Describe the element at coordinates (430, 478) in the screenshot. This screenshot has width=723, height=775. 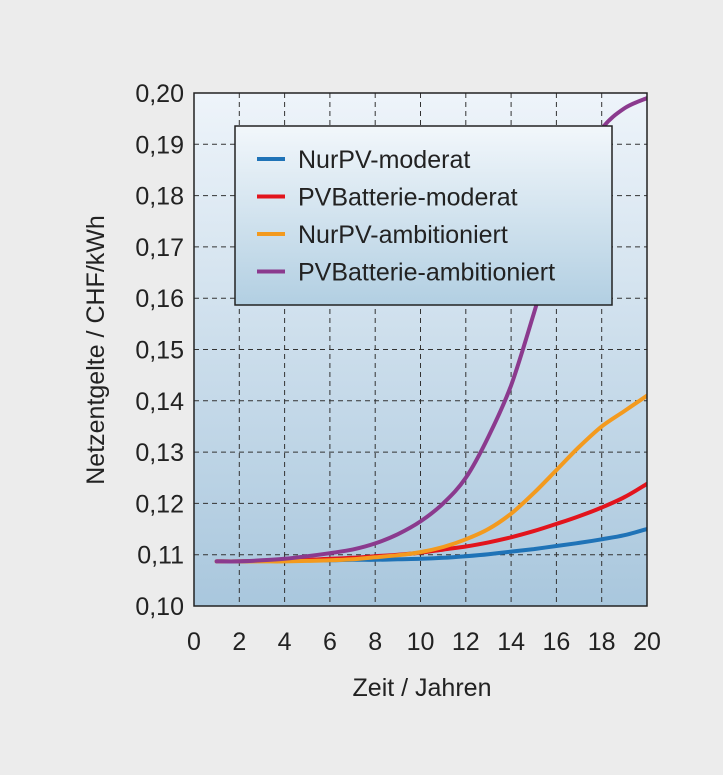
I see `series-line-NurPV-ambitioniert` at that location.